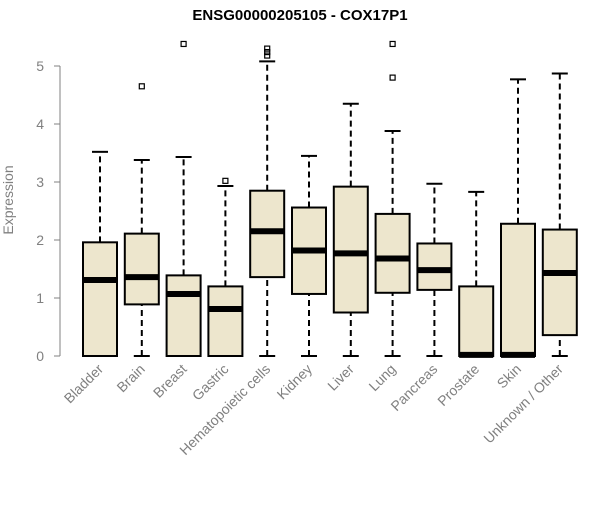 Image resolution: width=600 pixels, height=505 pixels. I want to click on y-tick-label: 0, so click(40, 356).